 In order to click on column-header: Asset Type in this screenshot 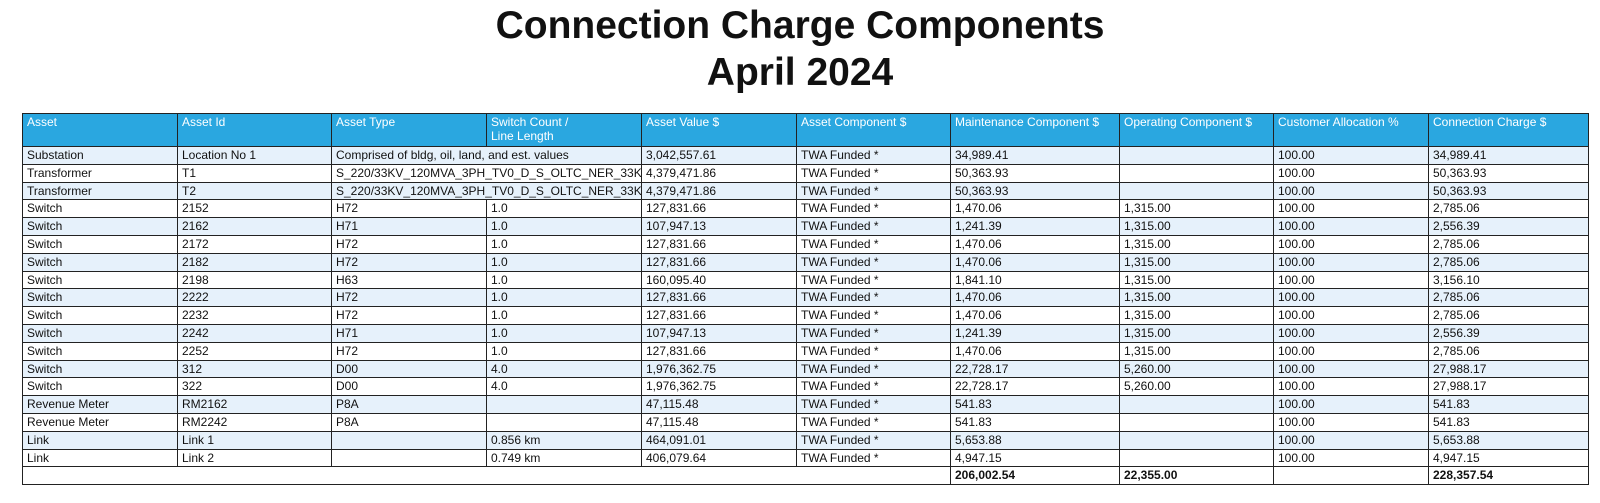, I will do `click(409, 130)`.